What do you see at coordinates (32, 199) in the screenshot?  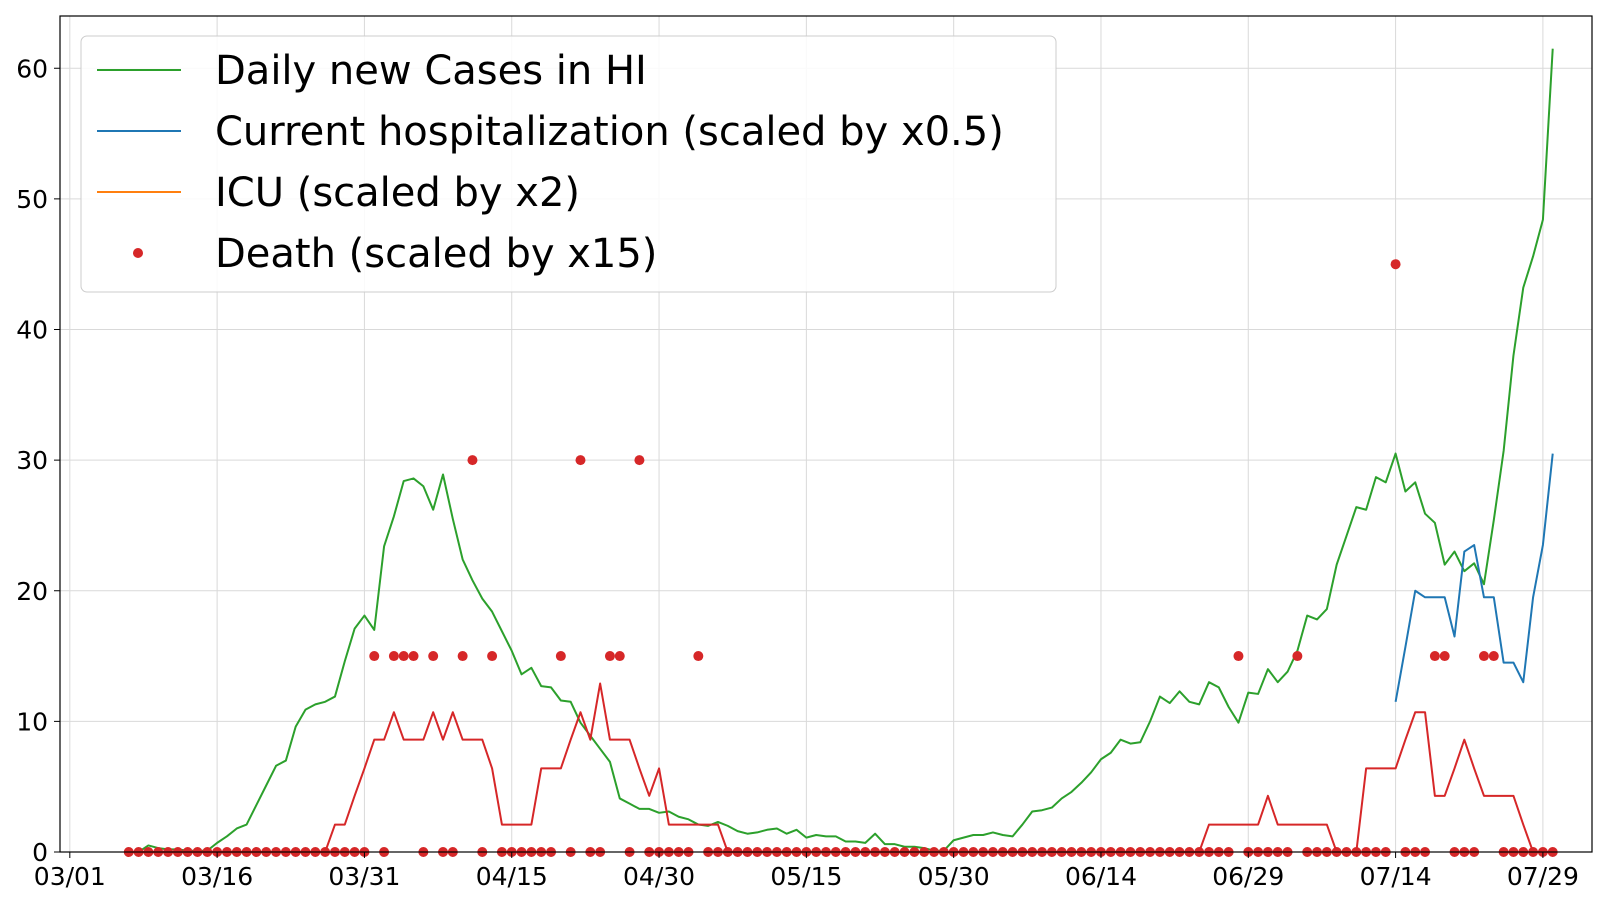 I see `y-tick-label: 50` at bounding box center [32, 199].